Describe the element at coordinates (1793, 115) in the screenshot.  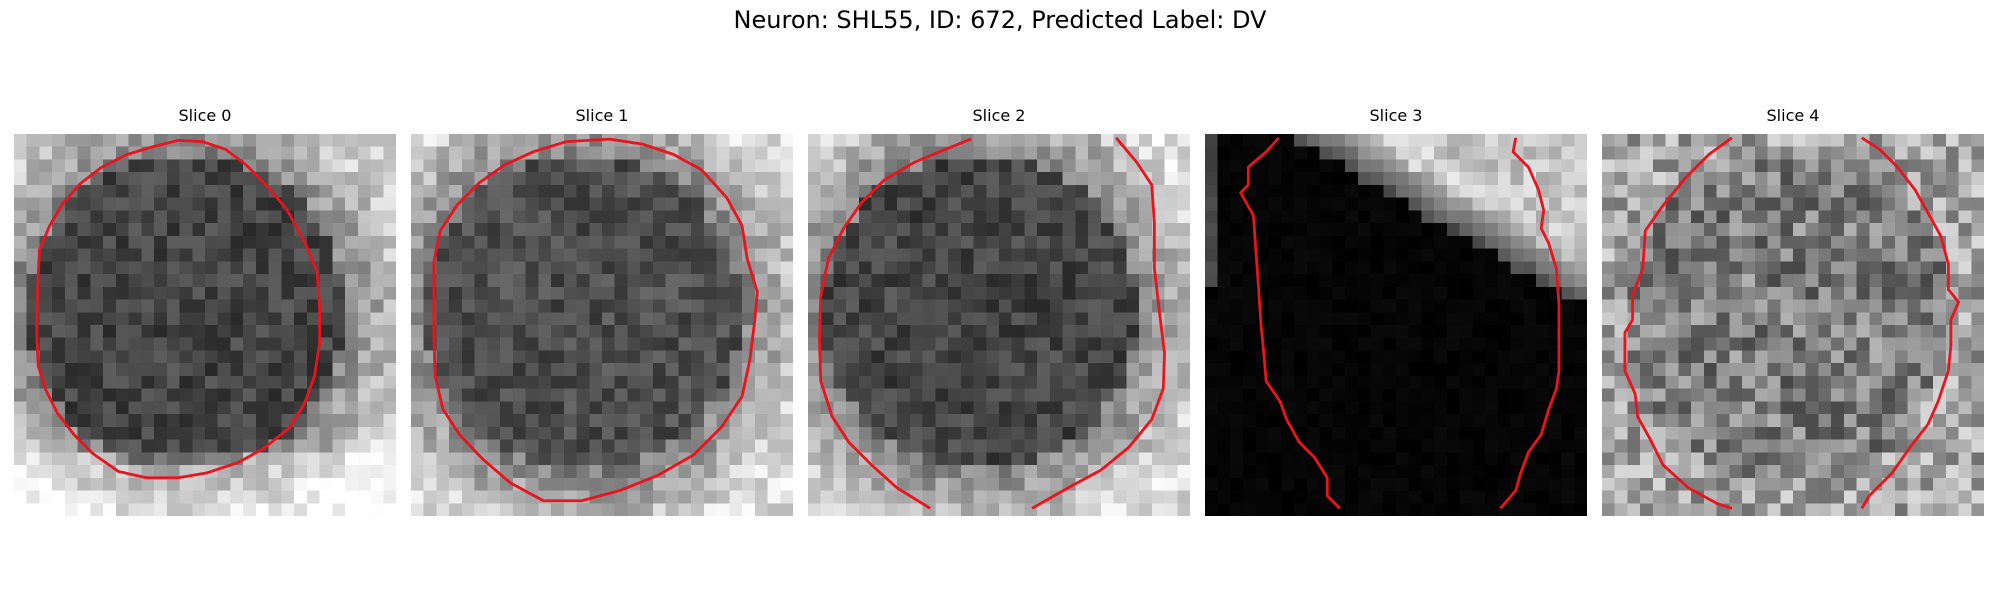
I see `panel-title: Slice 4` at that location.